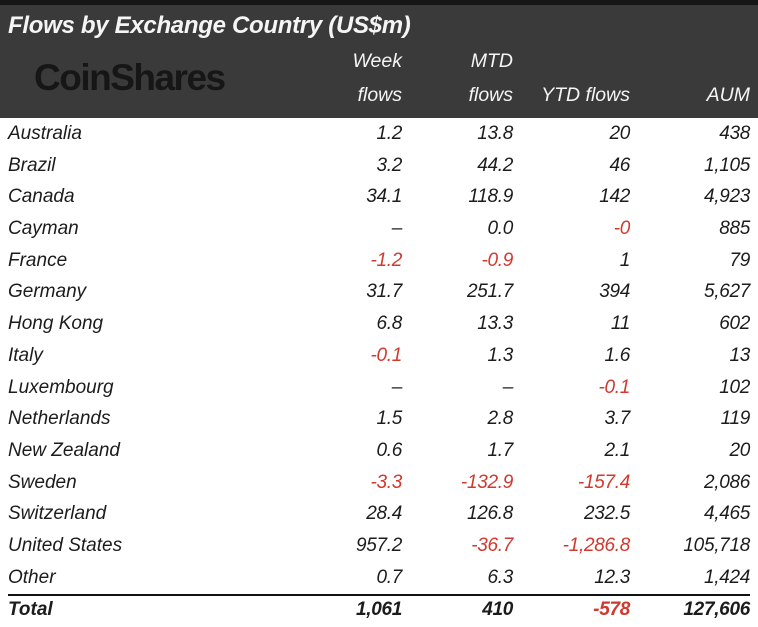  What do you see at coordinates (606, 514) in the screenshot?
I see `cell-ytd: 232.5` at bounding box center [606, 514].